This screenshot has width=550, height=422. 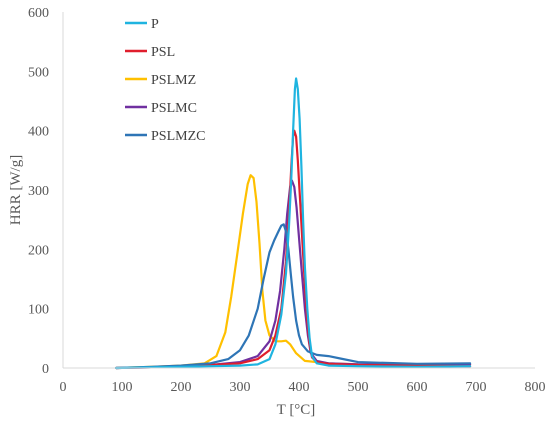 I want to click on x-tick-label: 600, so click(x=417, y=387).